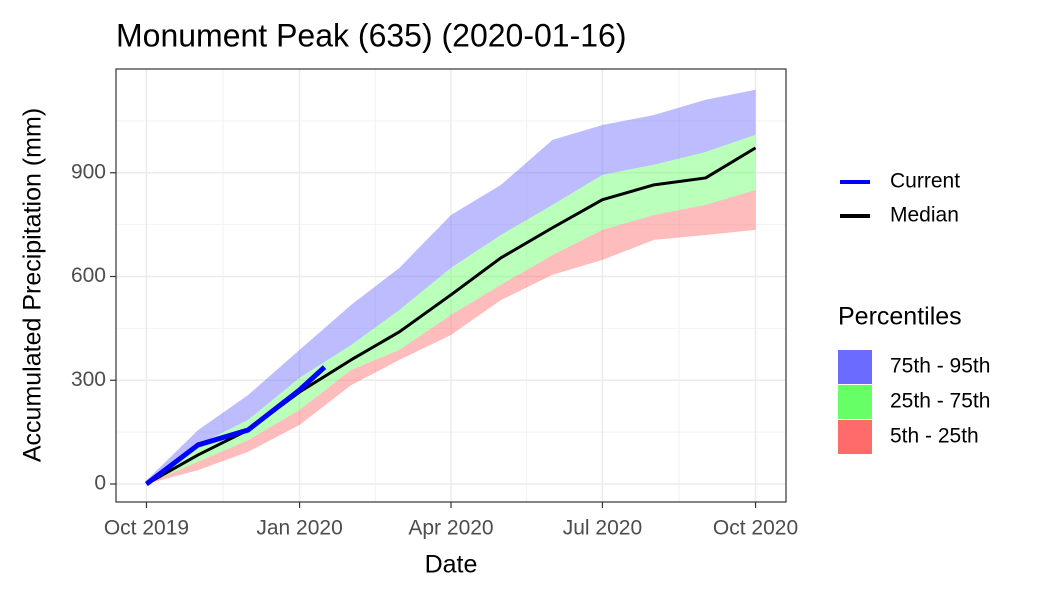  What do you see at coordinates (88, 171) in the screenshot?
I see `y-tick-label: 900` at bounding box center [88, 171].